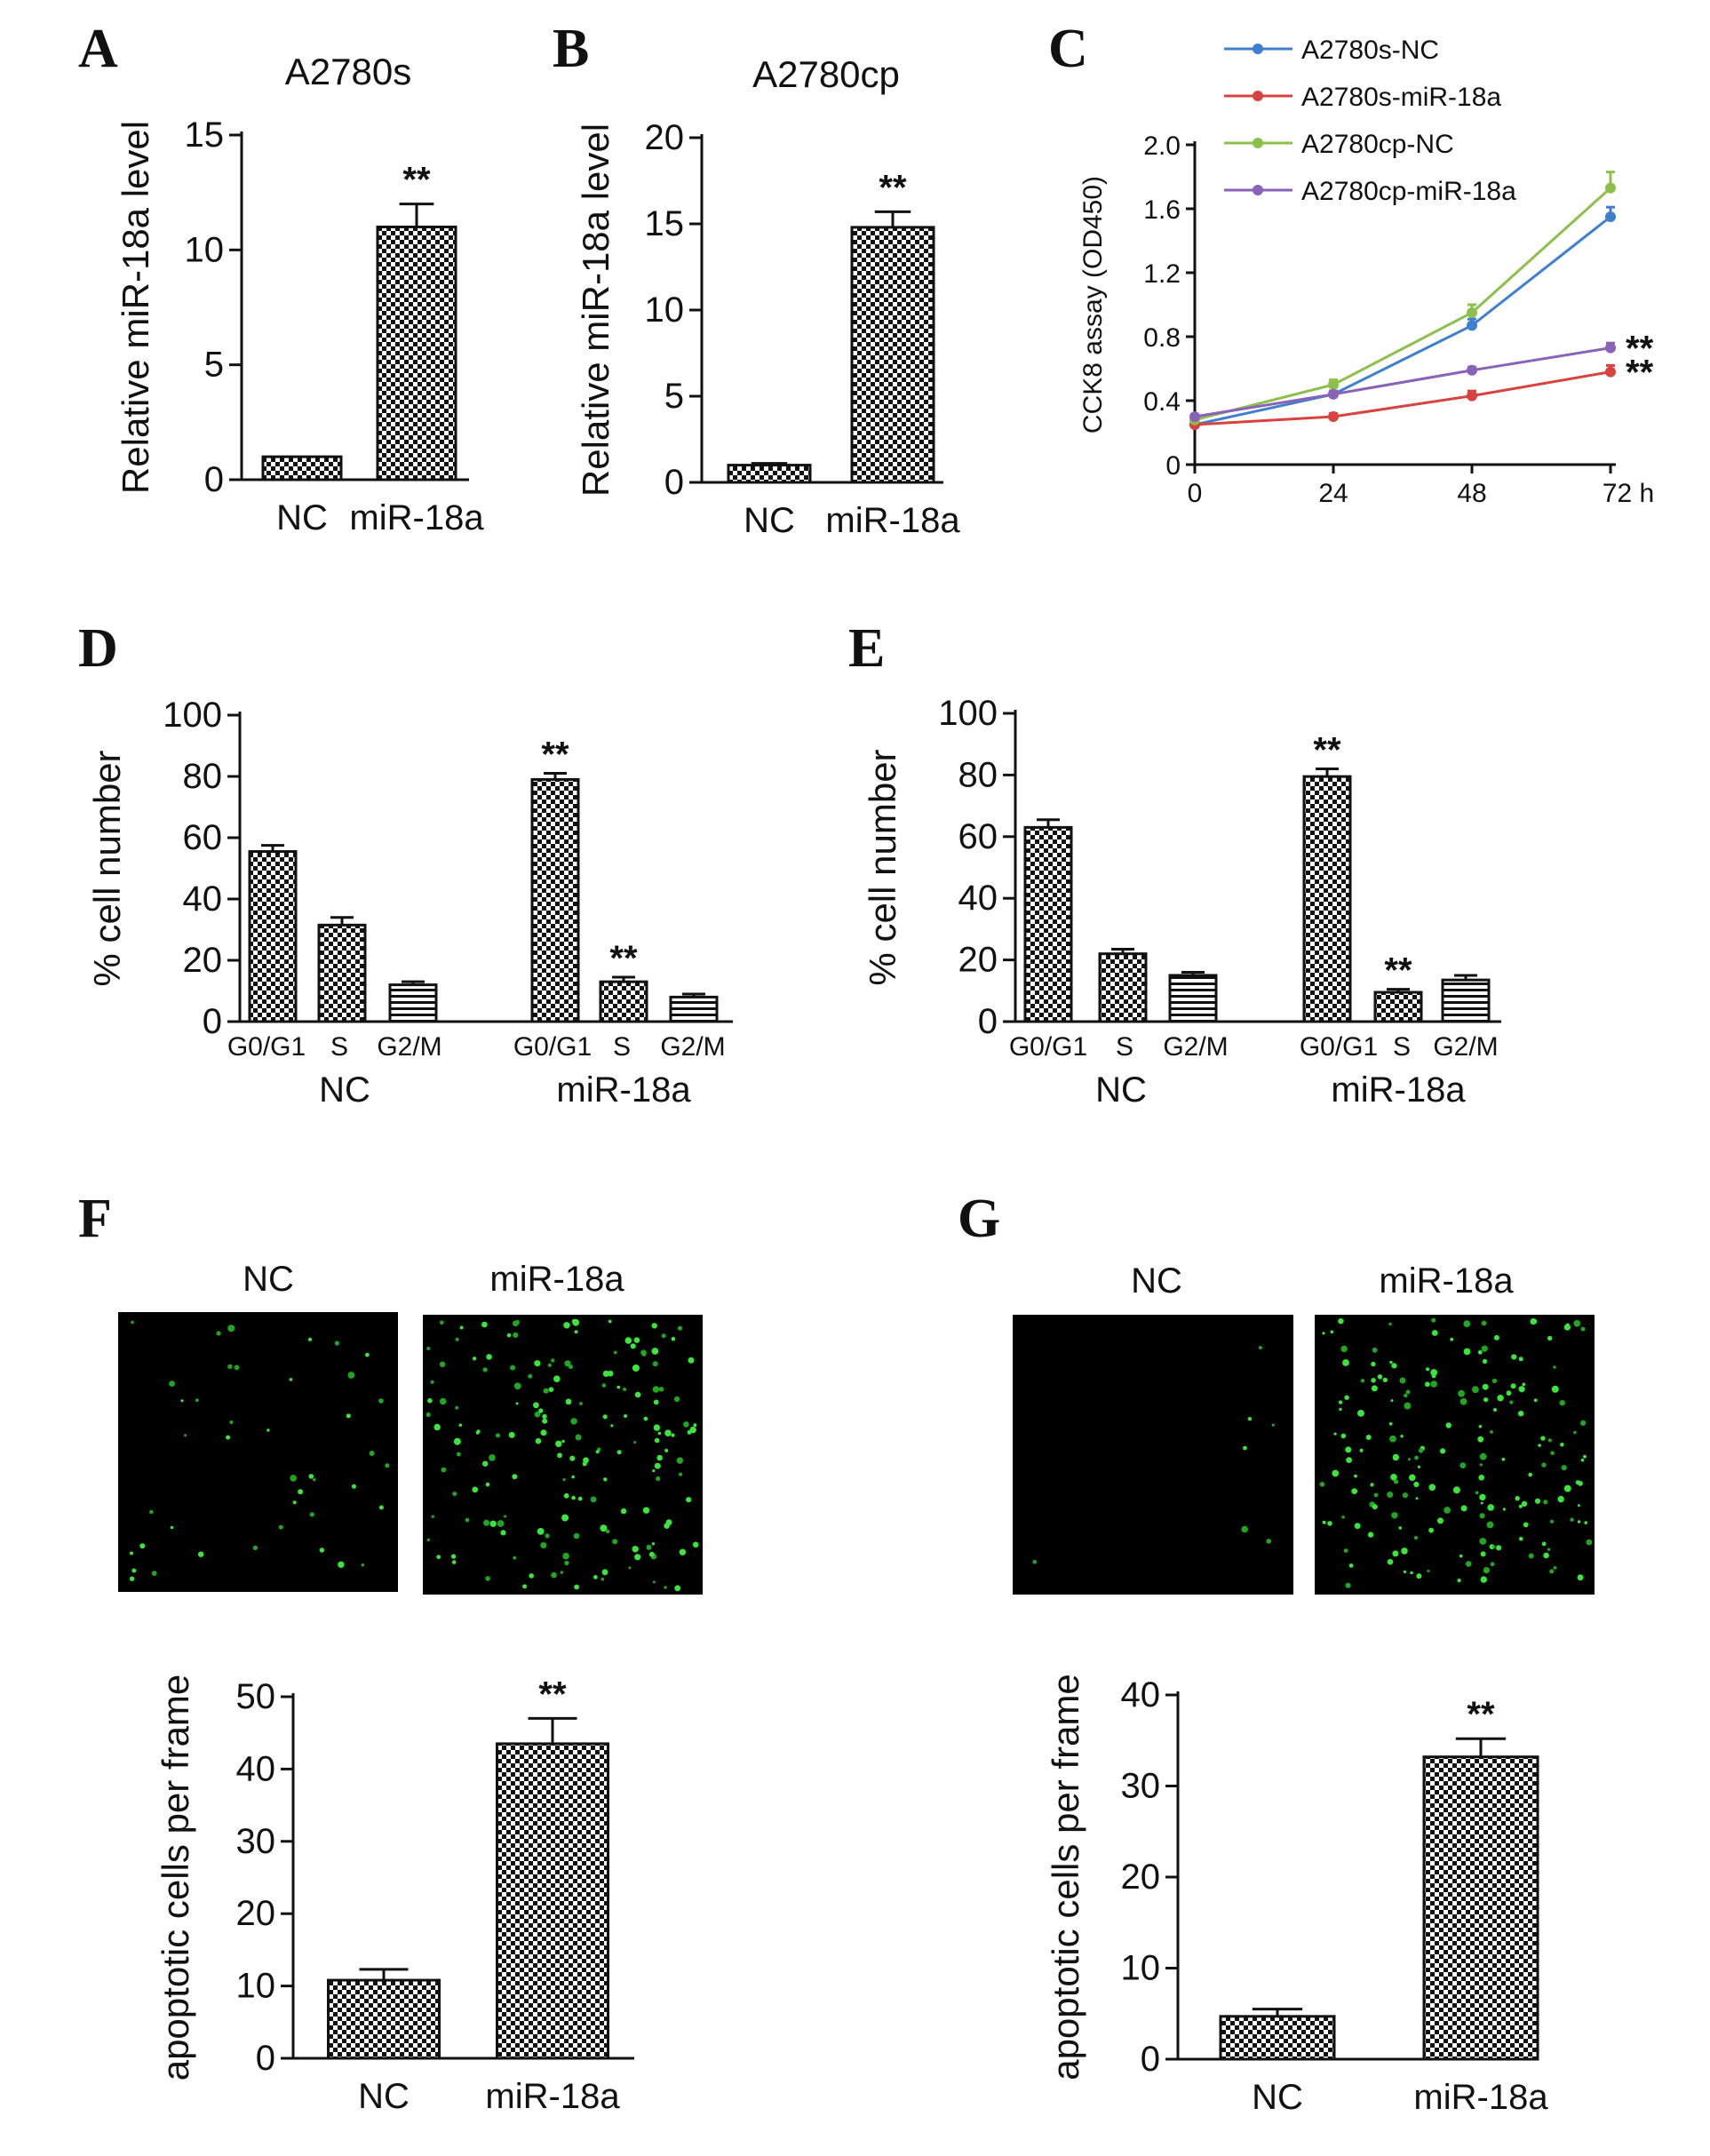 This screenshot has height=2156, width=1710. I want to click on panel-letter-f: F, so click(95, 1219).